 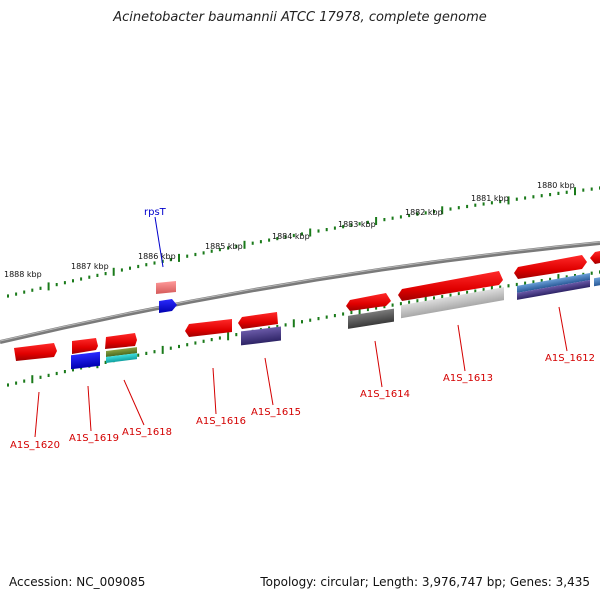 What do you see at coordinates (90, 266) in the screenshot?
I see `tick-label: 1887 kbp` at bounding box center [90, 266].